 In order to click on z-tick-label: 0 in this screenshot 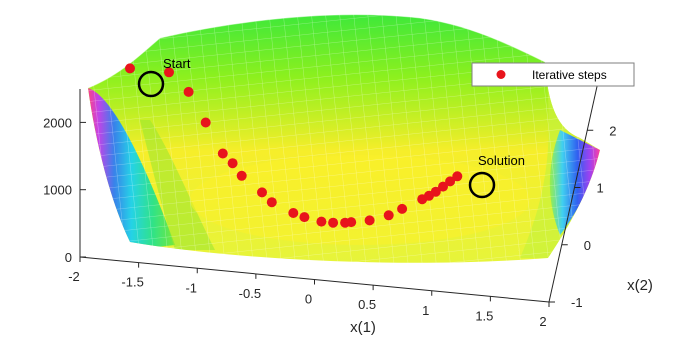, I will do `click(68, 257)`.